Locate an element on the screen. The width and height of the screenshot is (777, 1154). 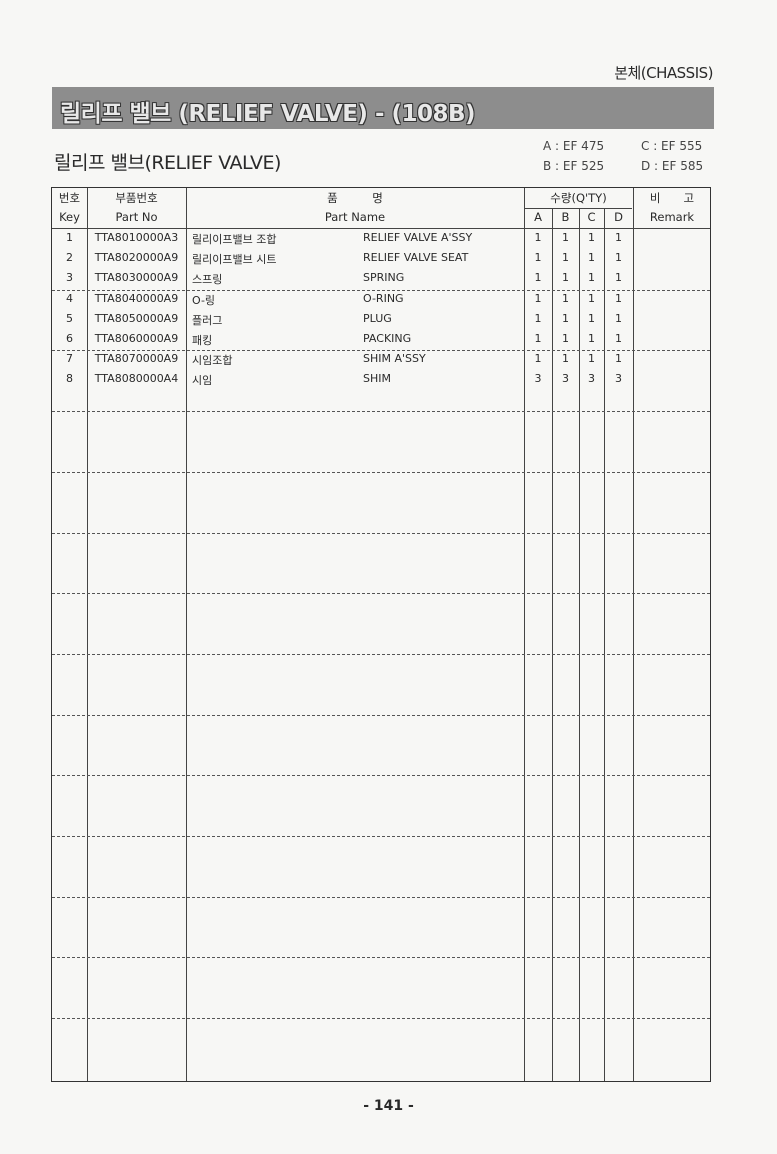
header-qty-d: D is located at coordinates (618, 217).